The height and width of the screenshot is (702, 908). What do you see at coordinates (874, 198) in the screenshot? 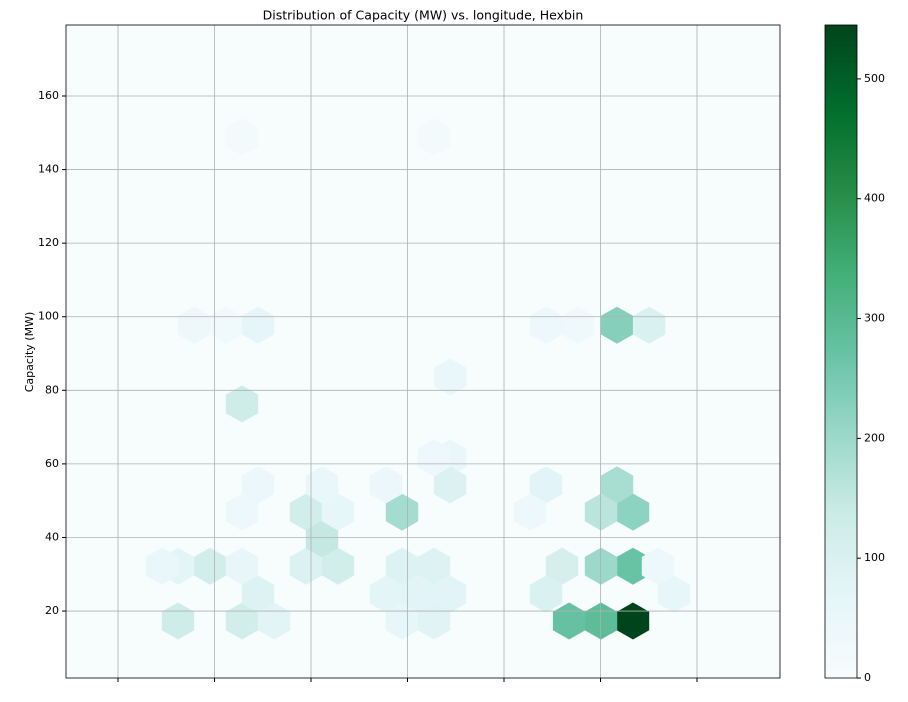
I see `colorbar-tick-label: 400` at bounding box center [874, 198].